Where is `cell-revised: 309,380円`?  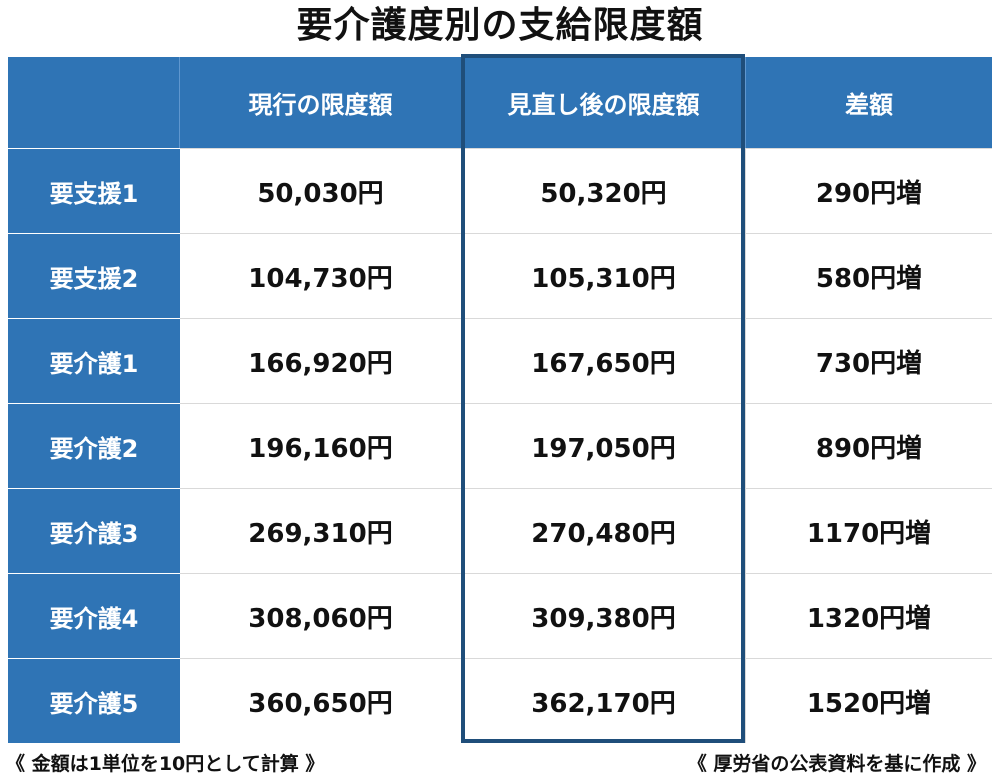
cell-revised: 309,380円 is located at coordinates (604, 615).